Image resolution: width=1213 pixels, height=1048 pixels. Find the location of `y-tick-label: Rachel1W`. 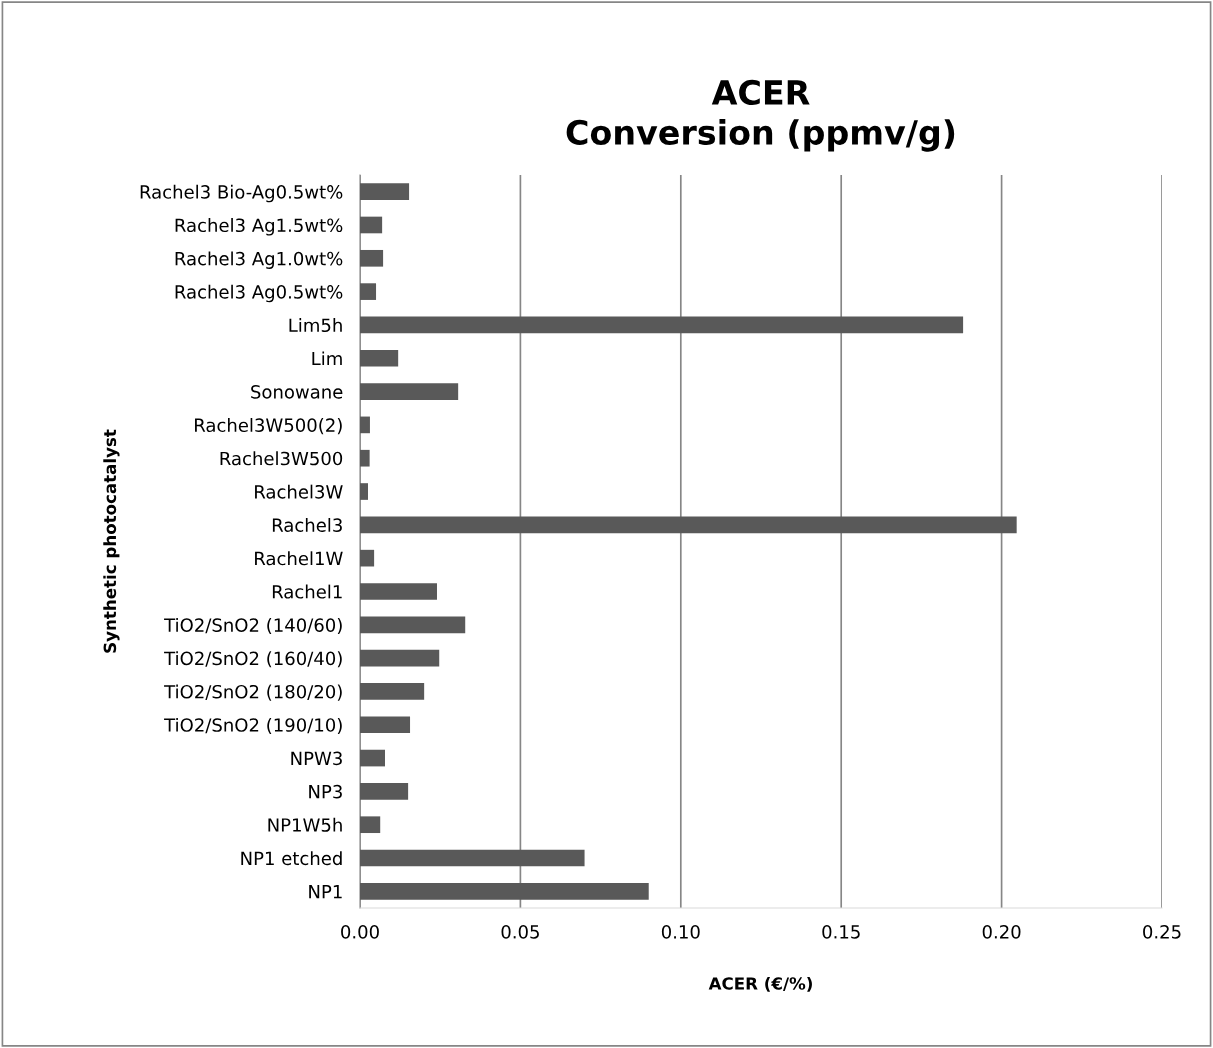

y-tick-label: Rachel1W is located at coordinates (299, 558).